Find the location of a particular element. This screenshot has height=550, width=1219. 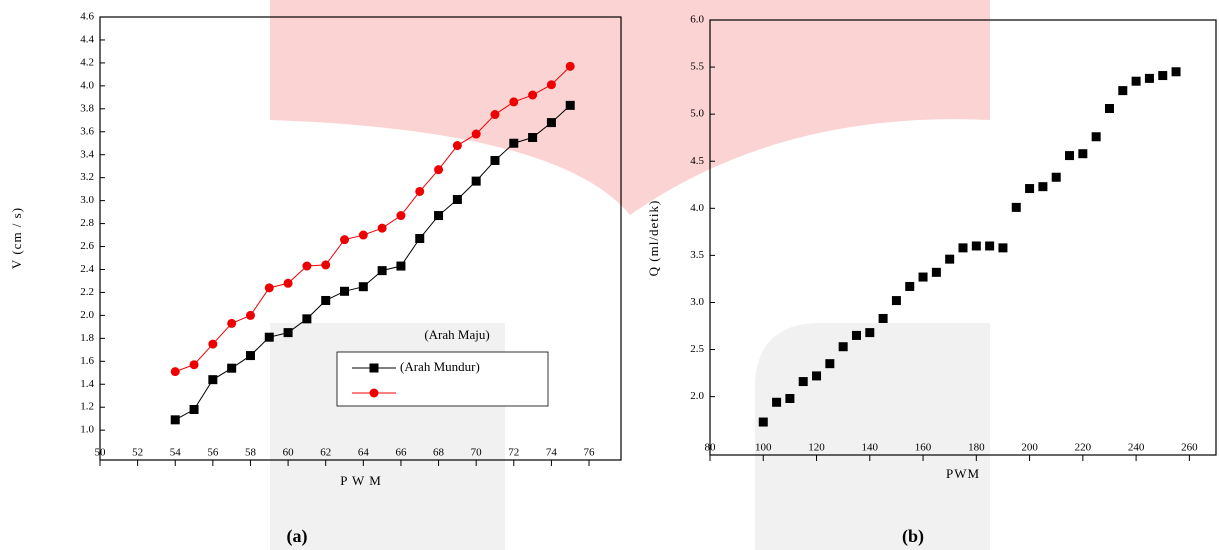

y-tick-label: 2.4 is located at coordinates (87, 269).